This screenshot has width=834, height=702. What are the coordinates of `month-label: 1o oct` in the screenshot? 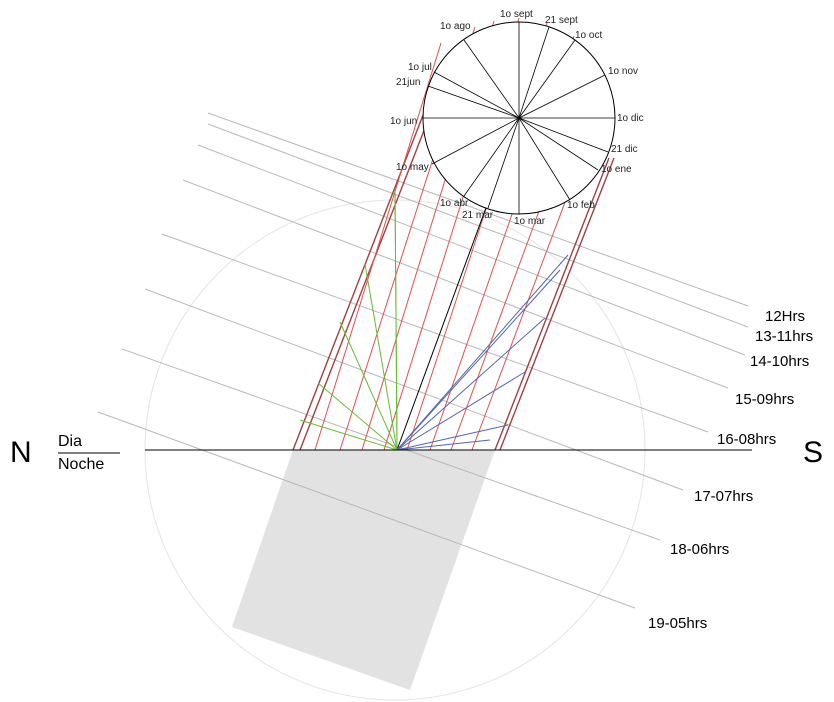 It's located at (588, 35).